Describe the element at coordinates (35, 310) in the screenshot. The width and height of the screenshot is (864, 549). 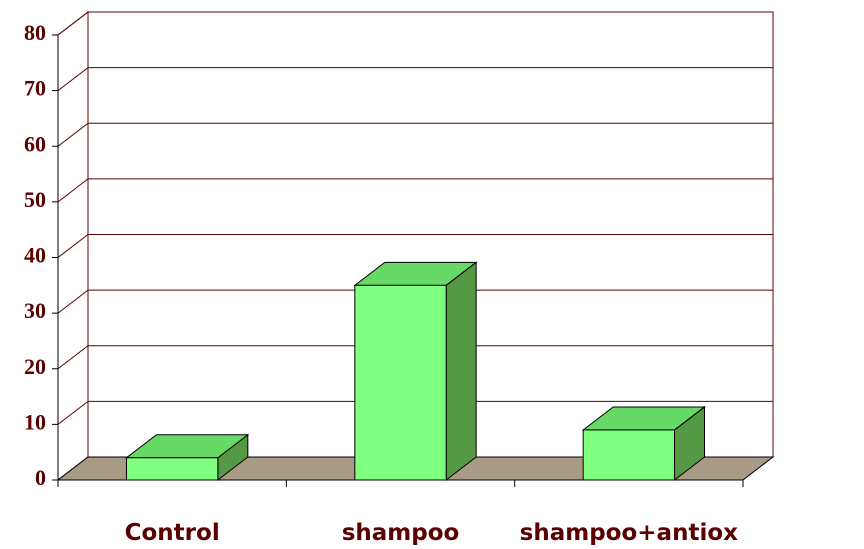
I see `y-tick-label: 30` at that location.